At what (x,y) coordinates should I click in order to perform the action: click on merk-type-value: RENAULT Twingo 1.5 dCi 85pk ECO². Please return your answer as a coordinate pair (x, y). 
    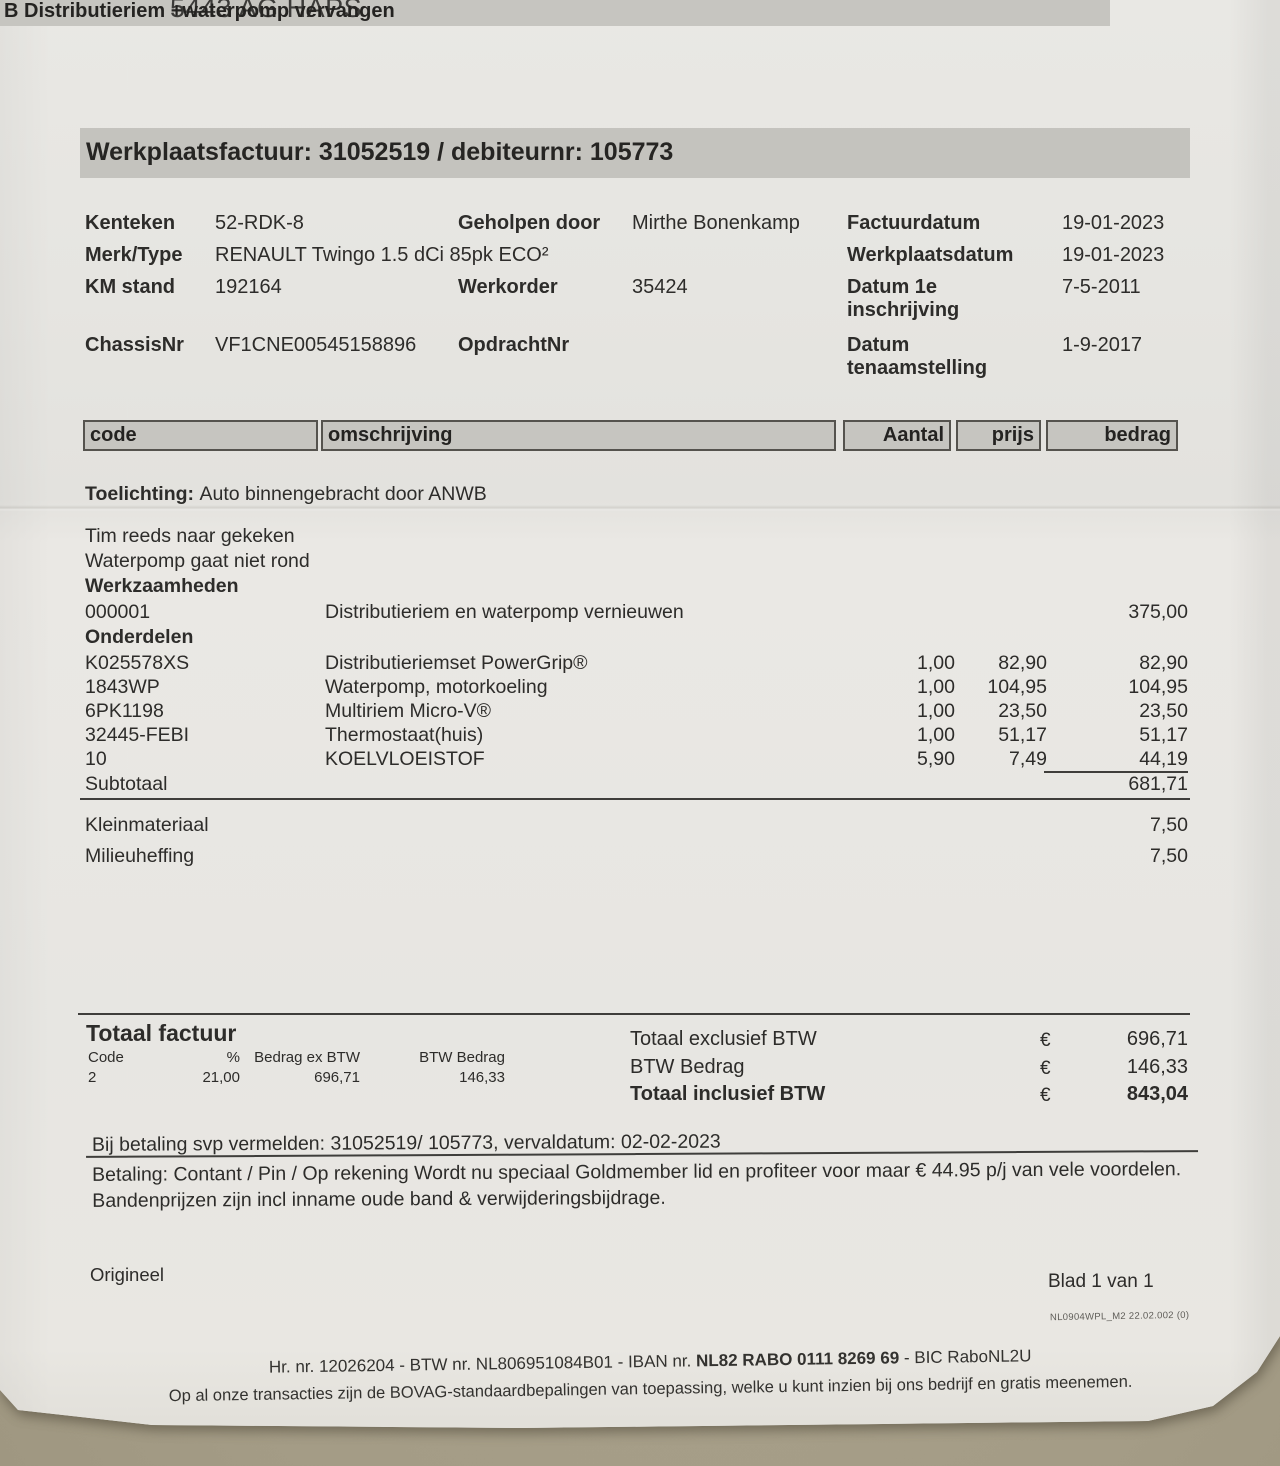
    Looking at the image, I should click on (382, 255).